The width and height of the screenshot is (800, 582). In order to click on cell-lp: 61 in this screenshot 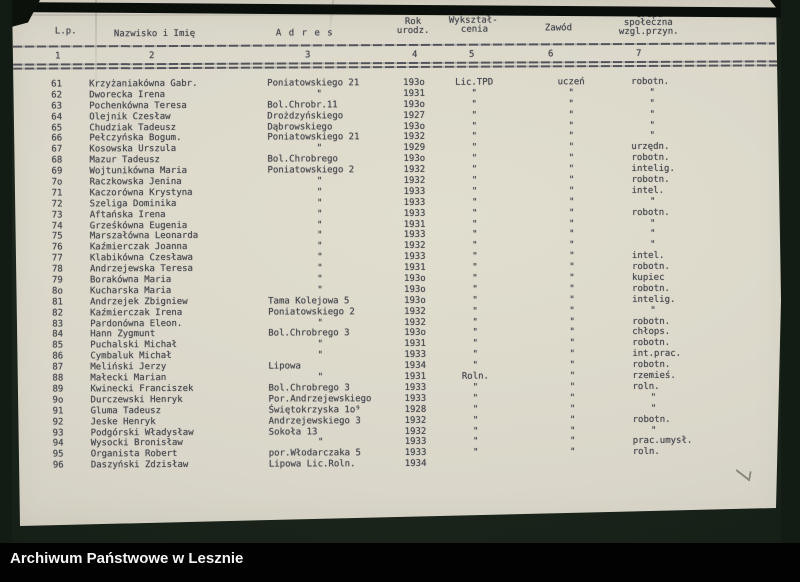, I will do `click(57, 84)`.